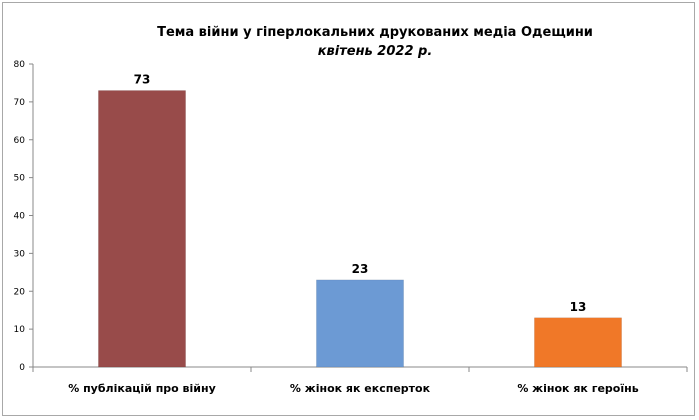 Image resolution: width=699 pixels, height=420 pixels. Describe the element at coordinates (20, 179) in the screenshot. I see `y-tick-label: 50` at that location.